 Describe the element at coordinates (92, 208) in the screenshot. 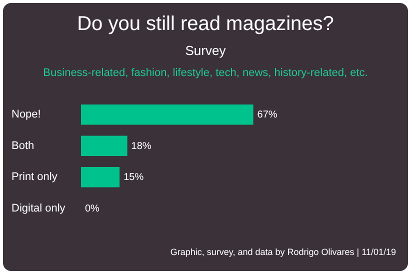

I see `data-label: 0%` at that location.